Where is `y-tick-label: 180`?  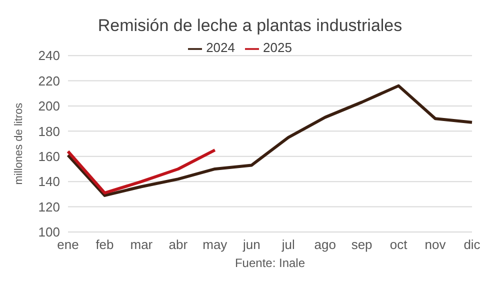
y-tick-label: 180 is located at coordinates (49, 131).